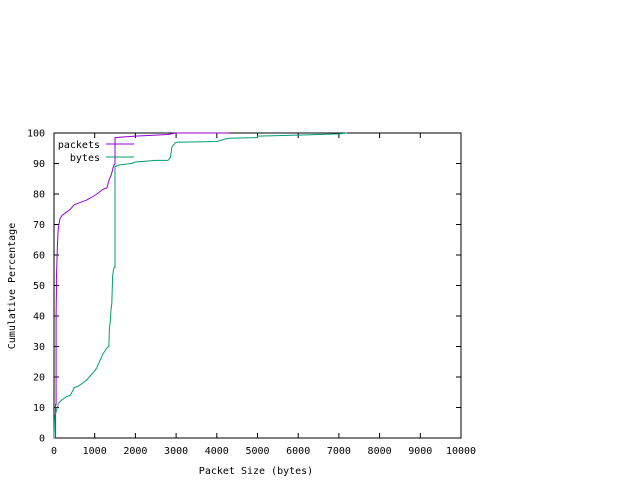 This screenshot has height=480, width=640. Describe the element at coordinates (298, 451) in the screenshot. I see `x-tick-label: 6000` at that location.